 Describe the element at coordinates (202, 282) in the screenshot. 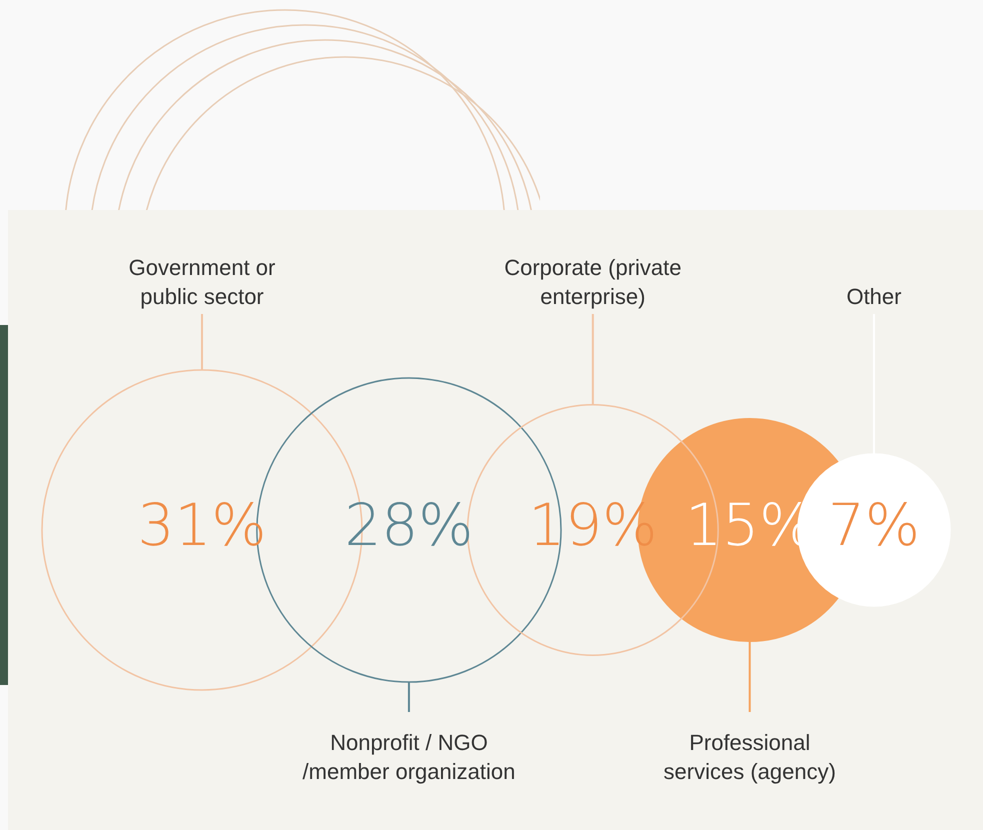

I see `category-label: Government or public sector` at that location.